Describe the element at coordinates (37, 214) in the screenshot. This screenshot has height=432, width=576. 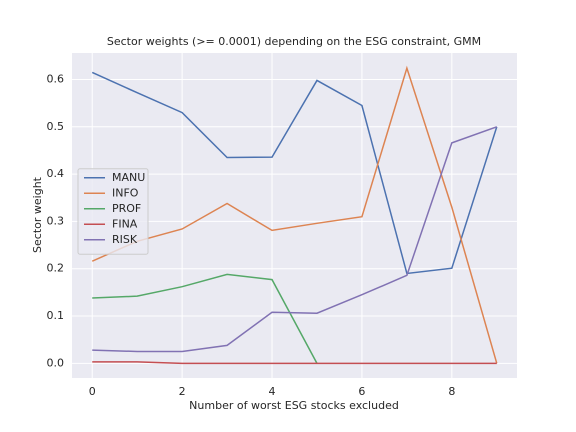
I see `y-axis-label: Sector weight` at that location.